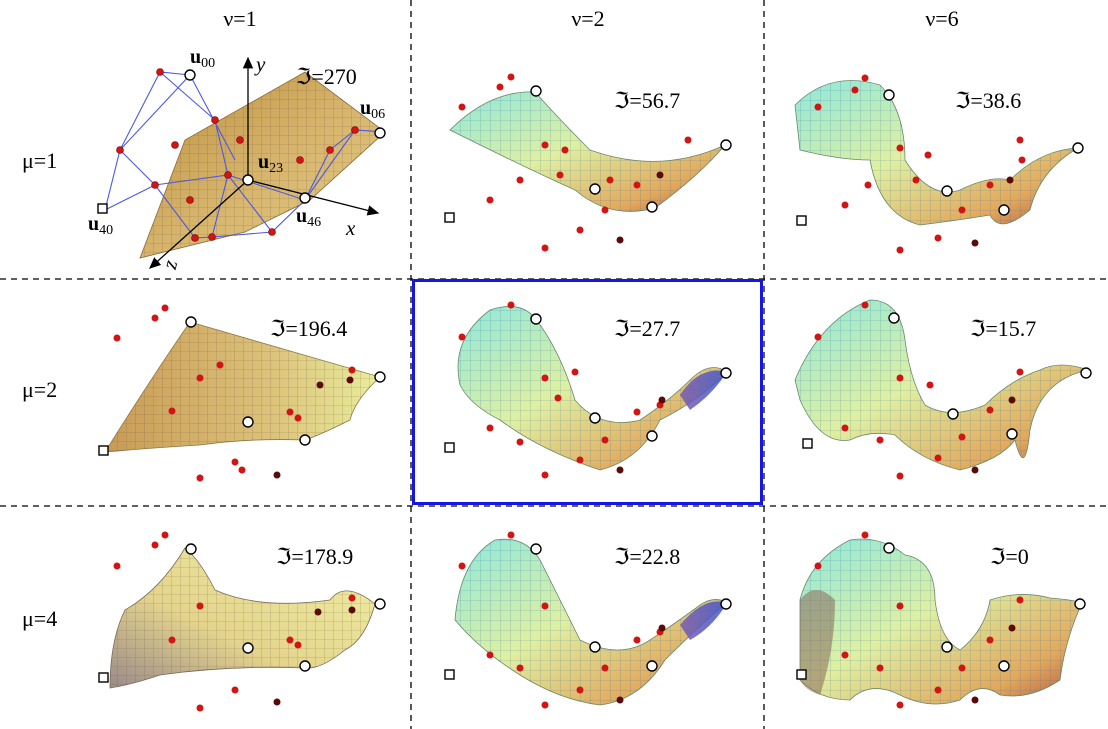 This screenshot has height=729, width=1108. I want to click on panel-mu2-nu6, so click(943, 389).